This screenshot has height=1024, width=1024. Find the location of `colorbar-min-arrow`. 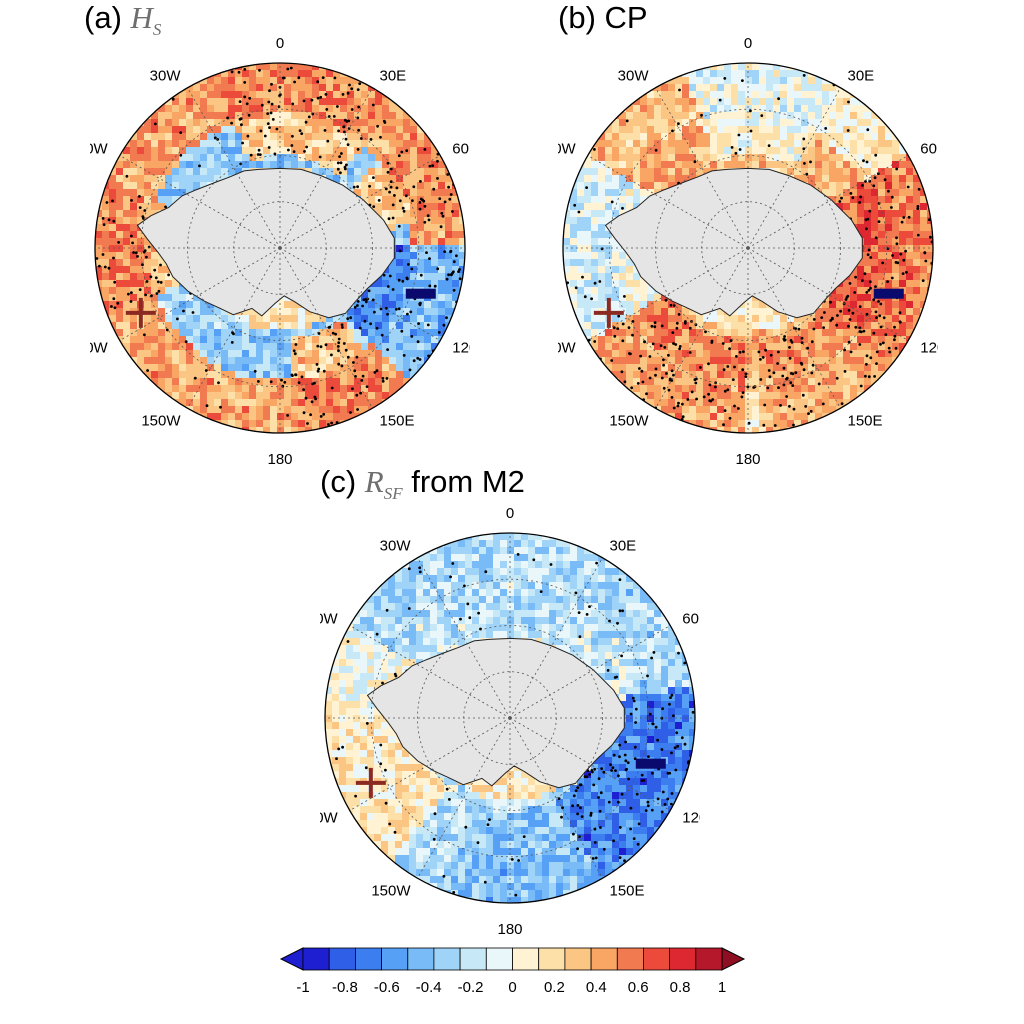

colorbar-min-arrow is located at coordinates (291, 959).